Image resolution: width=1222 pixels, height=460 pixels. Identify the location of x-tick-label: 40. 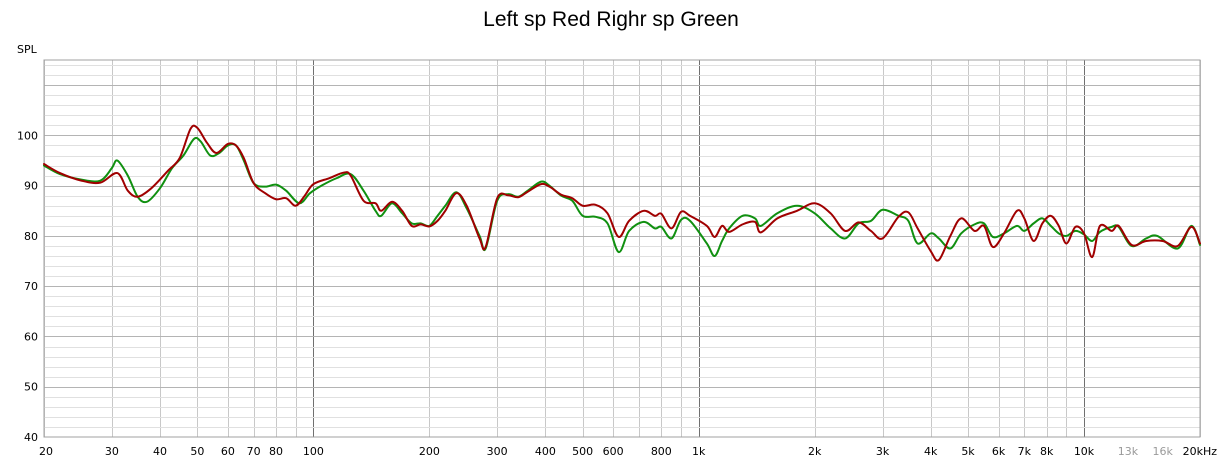
(160, 451).